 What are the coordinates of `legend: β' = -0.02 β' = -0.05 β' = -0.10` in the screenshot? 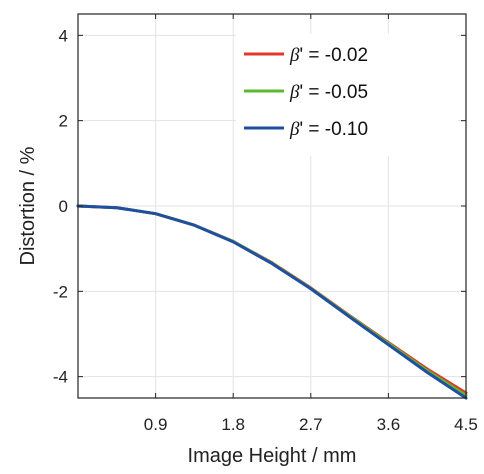 It's located at (347, 95).